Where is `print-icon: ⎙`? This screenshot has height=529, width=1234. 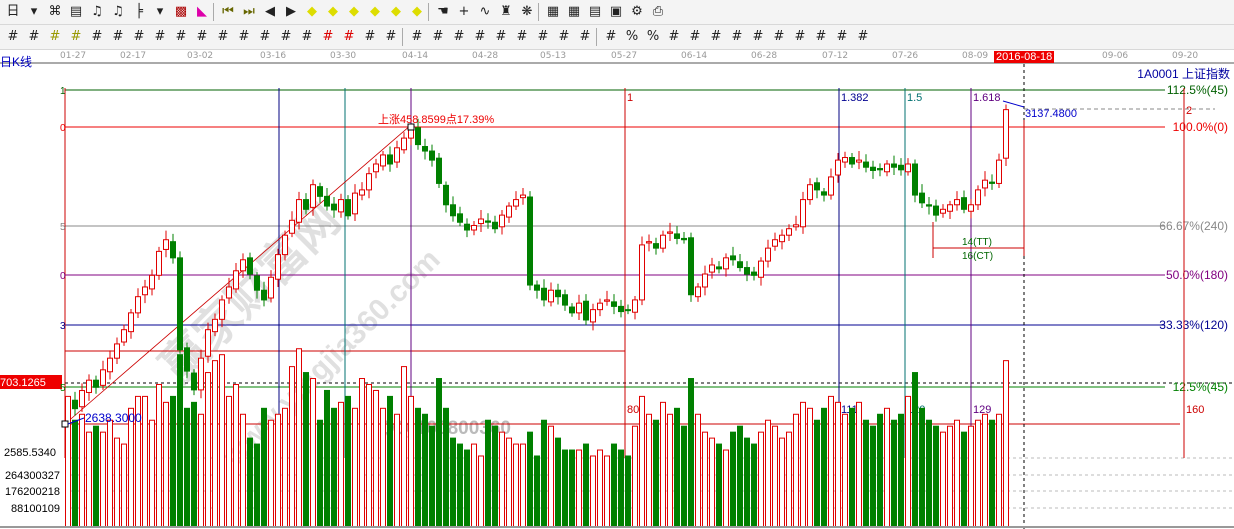
print-icon: ⎙ is located at coordinates (658, 11).